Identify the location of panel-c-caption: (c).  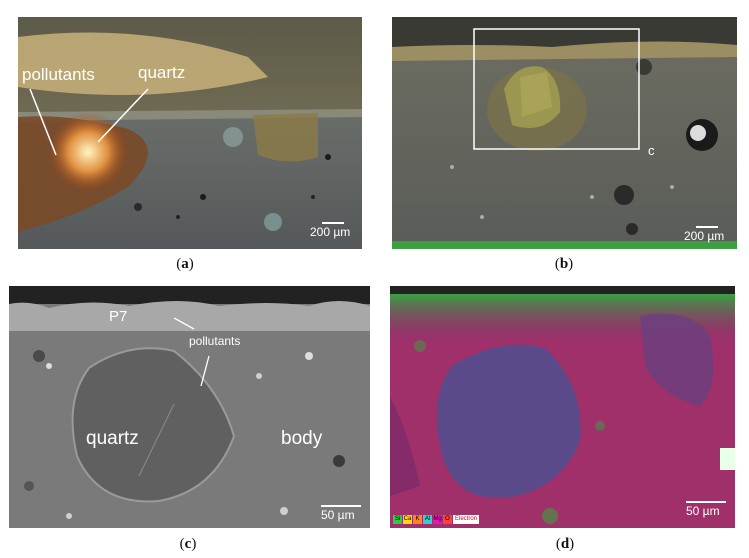
(188, 544).